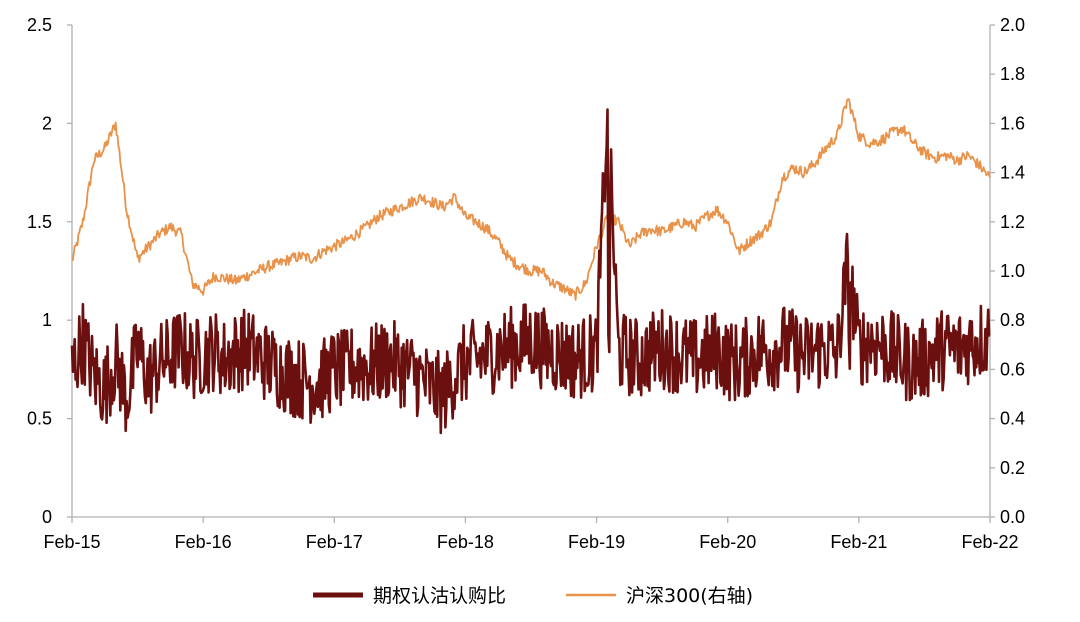 The height and width of the screenshot is (622, 1080). I want to click on x-tick-label: Feb-18, so click(465, 542).